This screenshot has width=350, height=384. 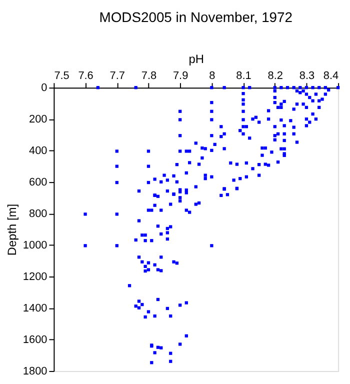 What do you see at coordinates (35, 340) in the screenshot?
I see `y-tick-label: 1600` at bounding box center [35, 340].